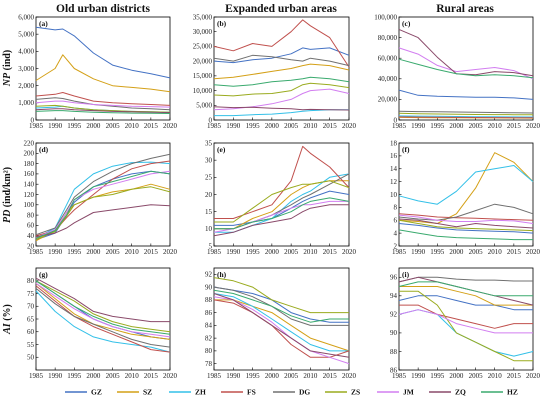 The image size is (550, 402). What do you see at coordinates (394, 195) in the screenshot?
I see `y-tick-label: 10` at bounding box center [394, 195].